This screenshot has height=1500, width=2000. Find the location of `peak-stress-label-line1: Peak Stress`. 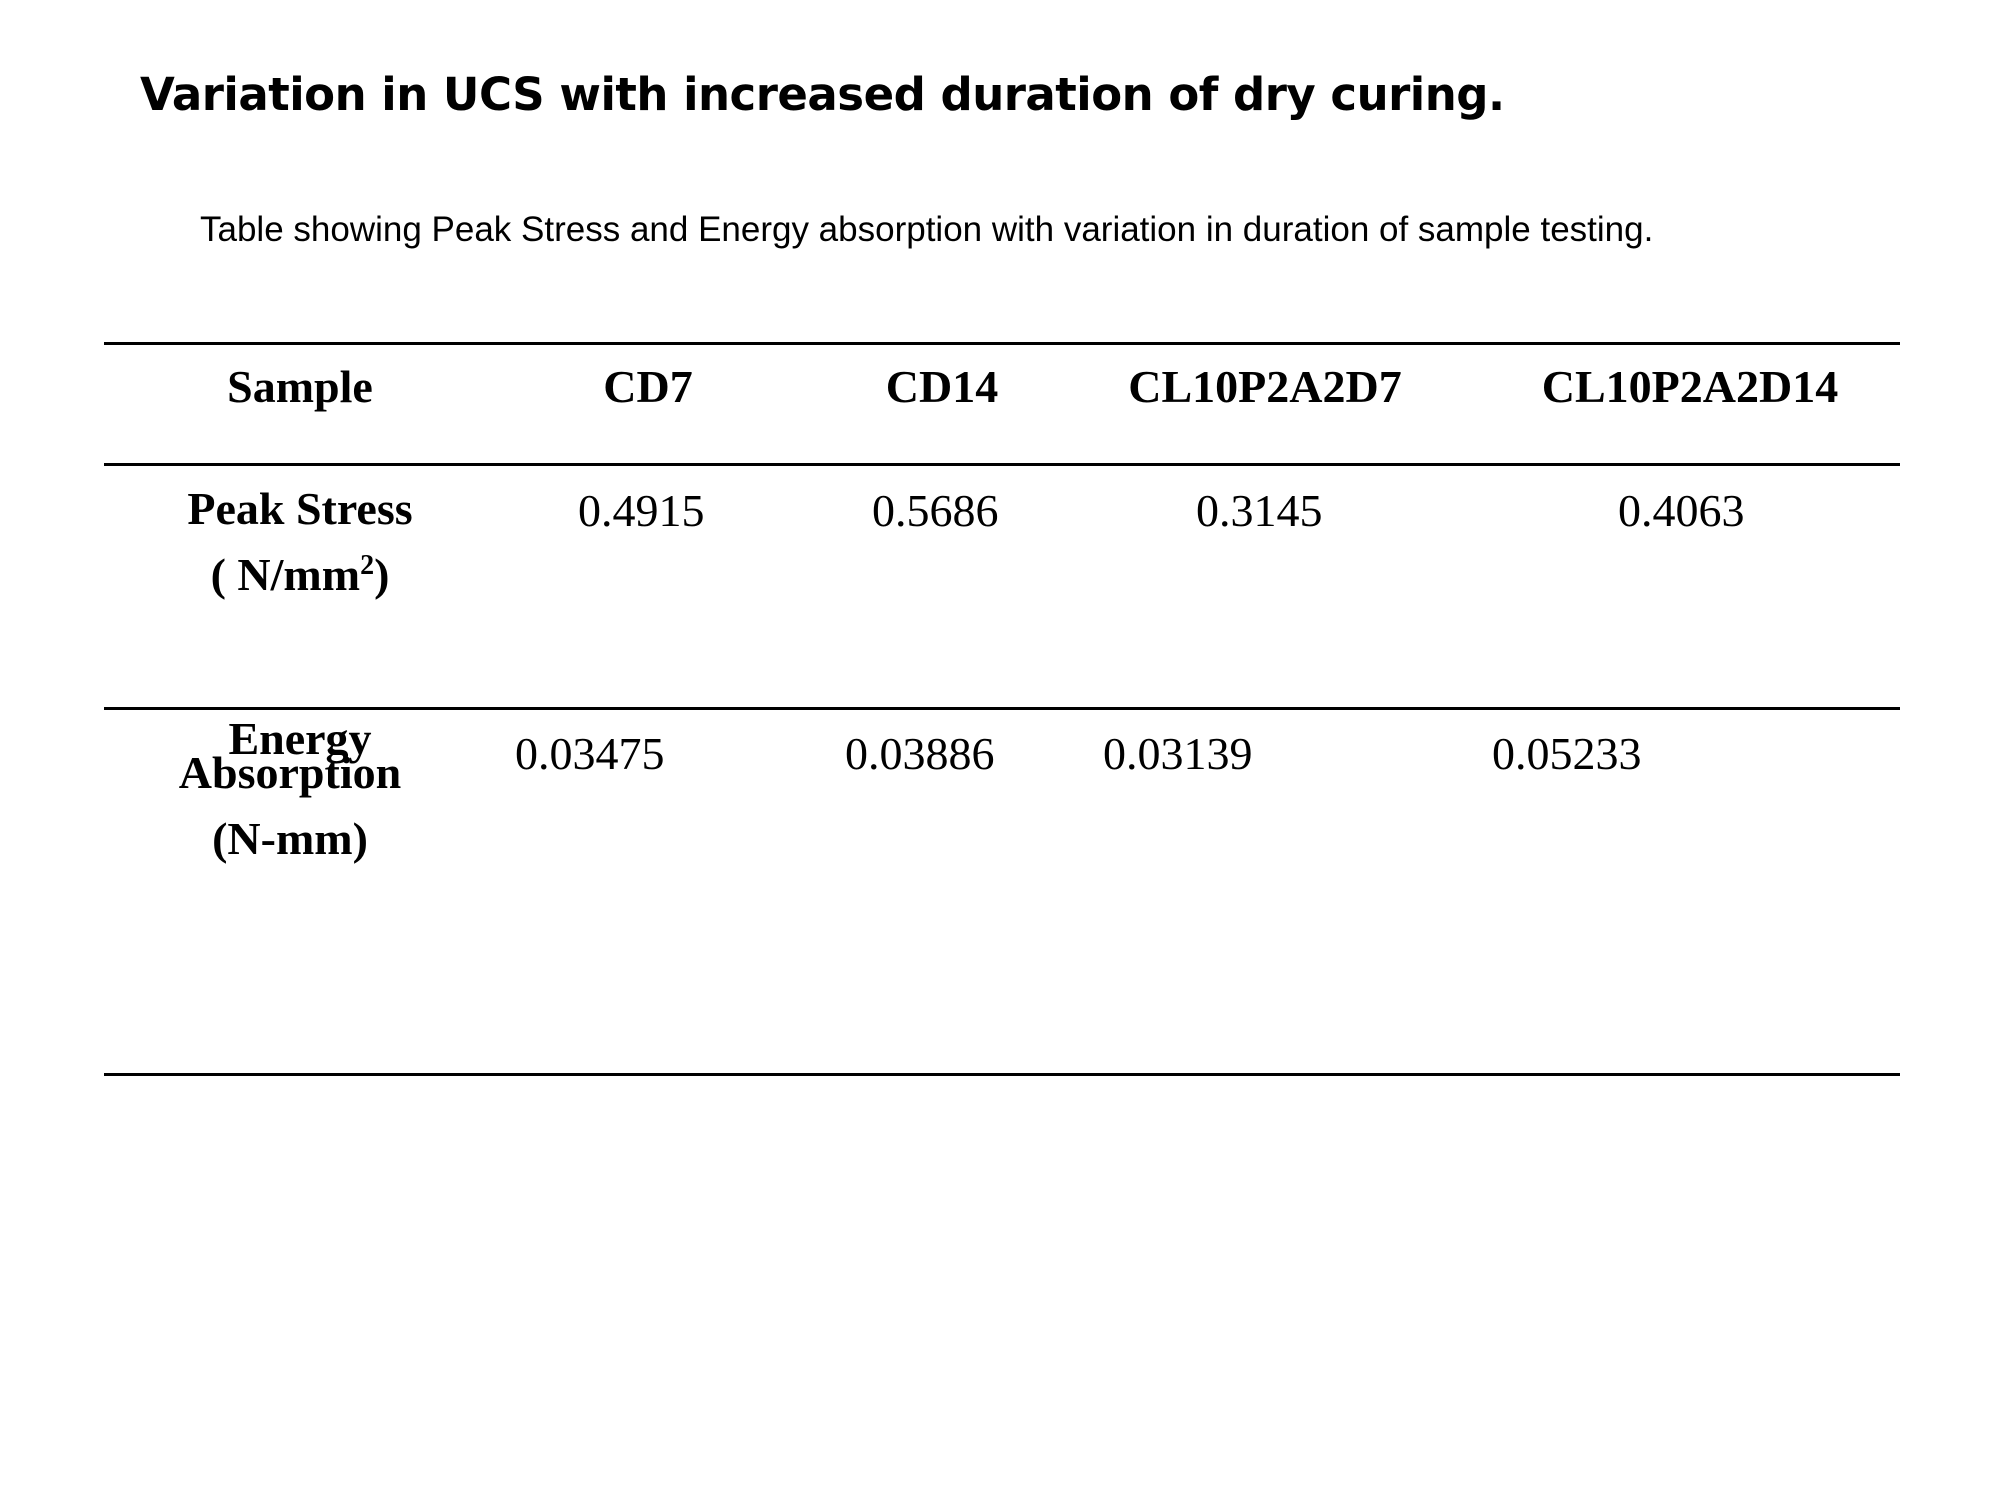

peak-stress-label-line1: Peak Stress is located at coordinates (300, 508).